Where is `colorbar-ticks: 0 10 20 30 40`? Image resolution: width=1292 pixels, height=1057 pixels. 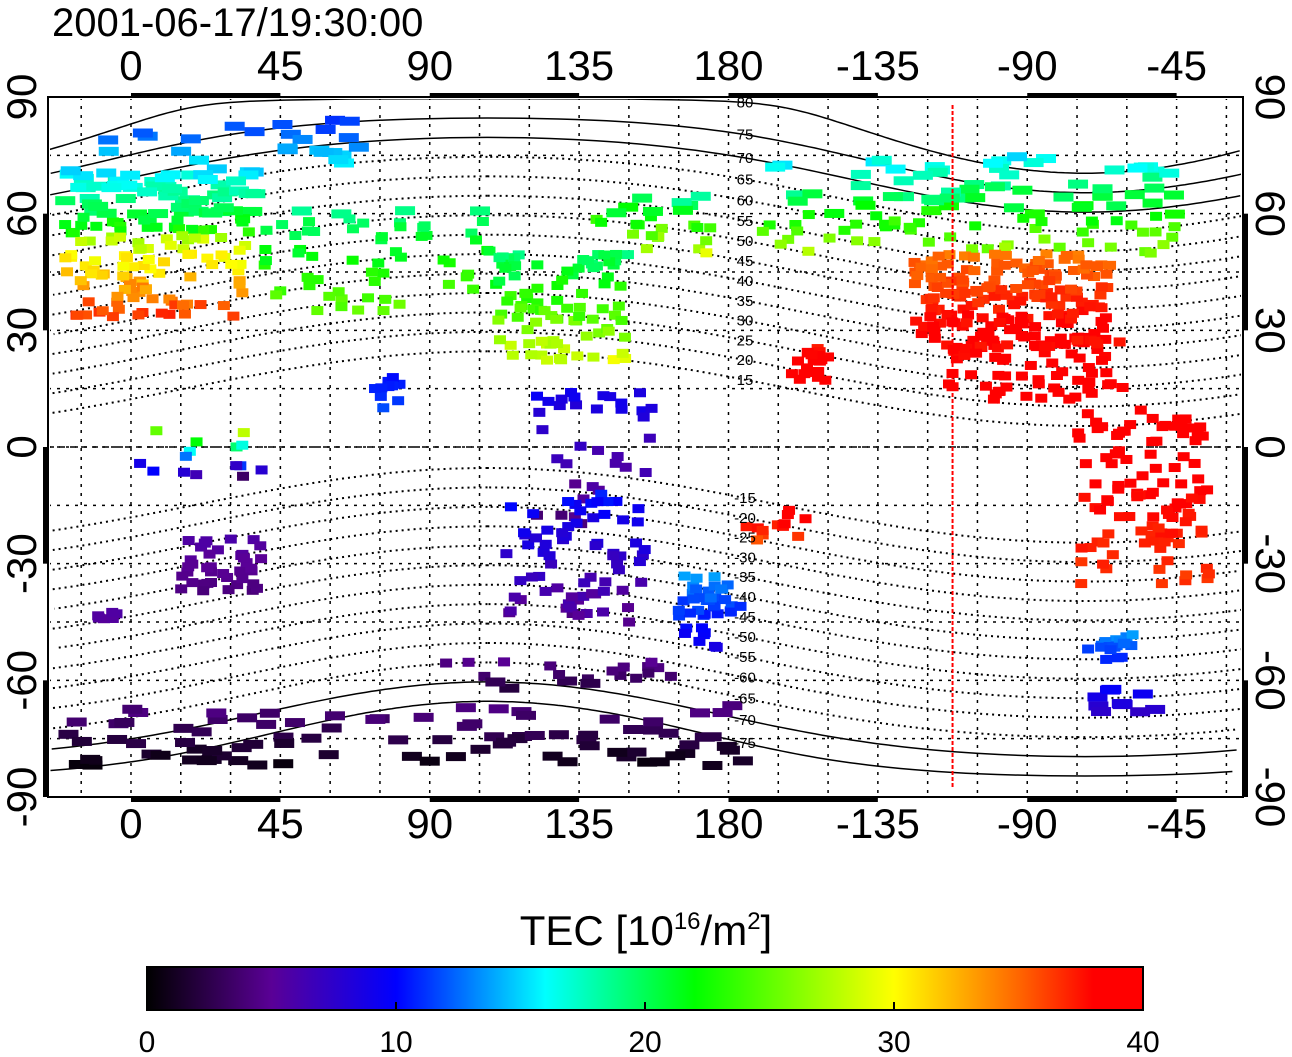
colorbar-ticks: 0 10 20 30 40 is located at coordinates (649, 1029).